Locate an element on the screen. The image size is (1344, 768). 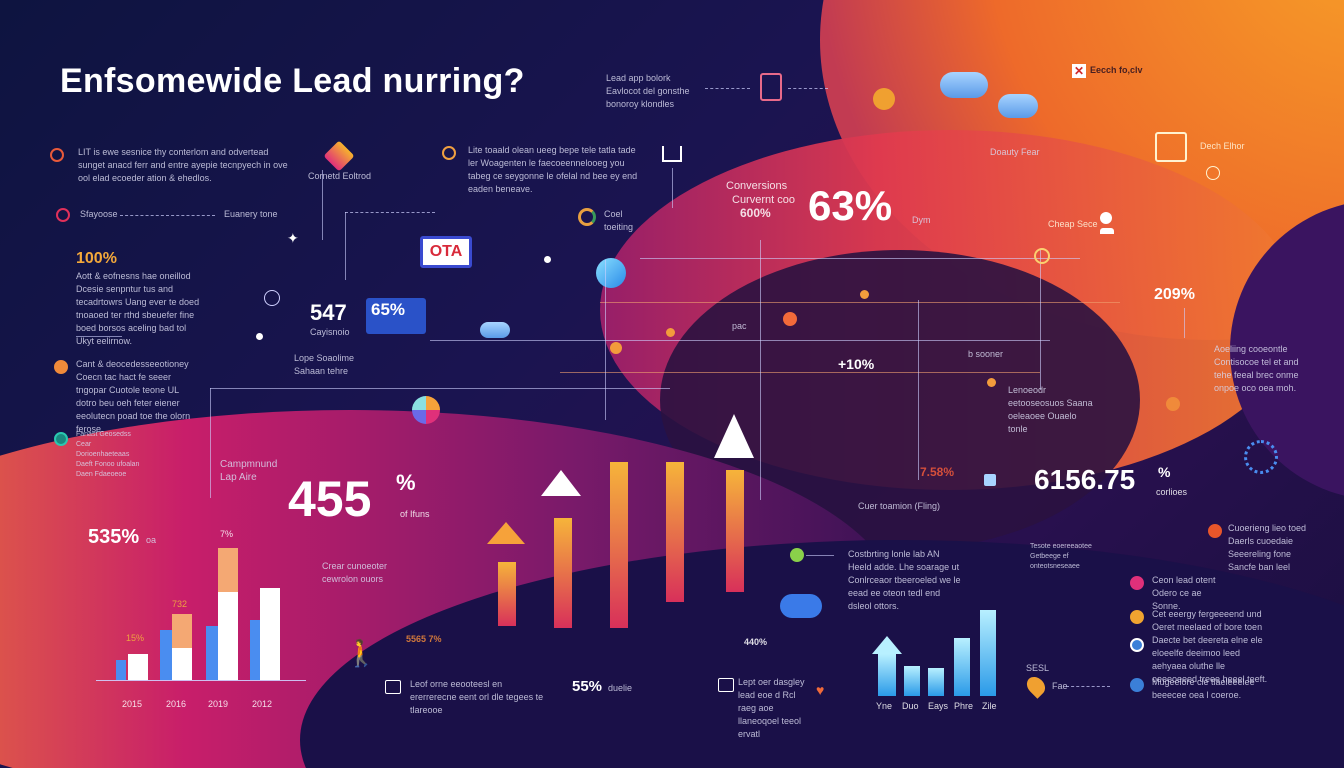
close-icon: ✕ is located at coordinates (1079, 71).